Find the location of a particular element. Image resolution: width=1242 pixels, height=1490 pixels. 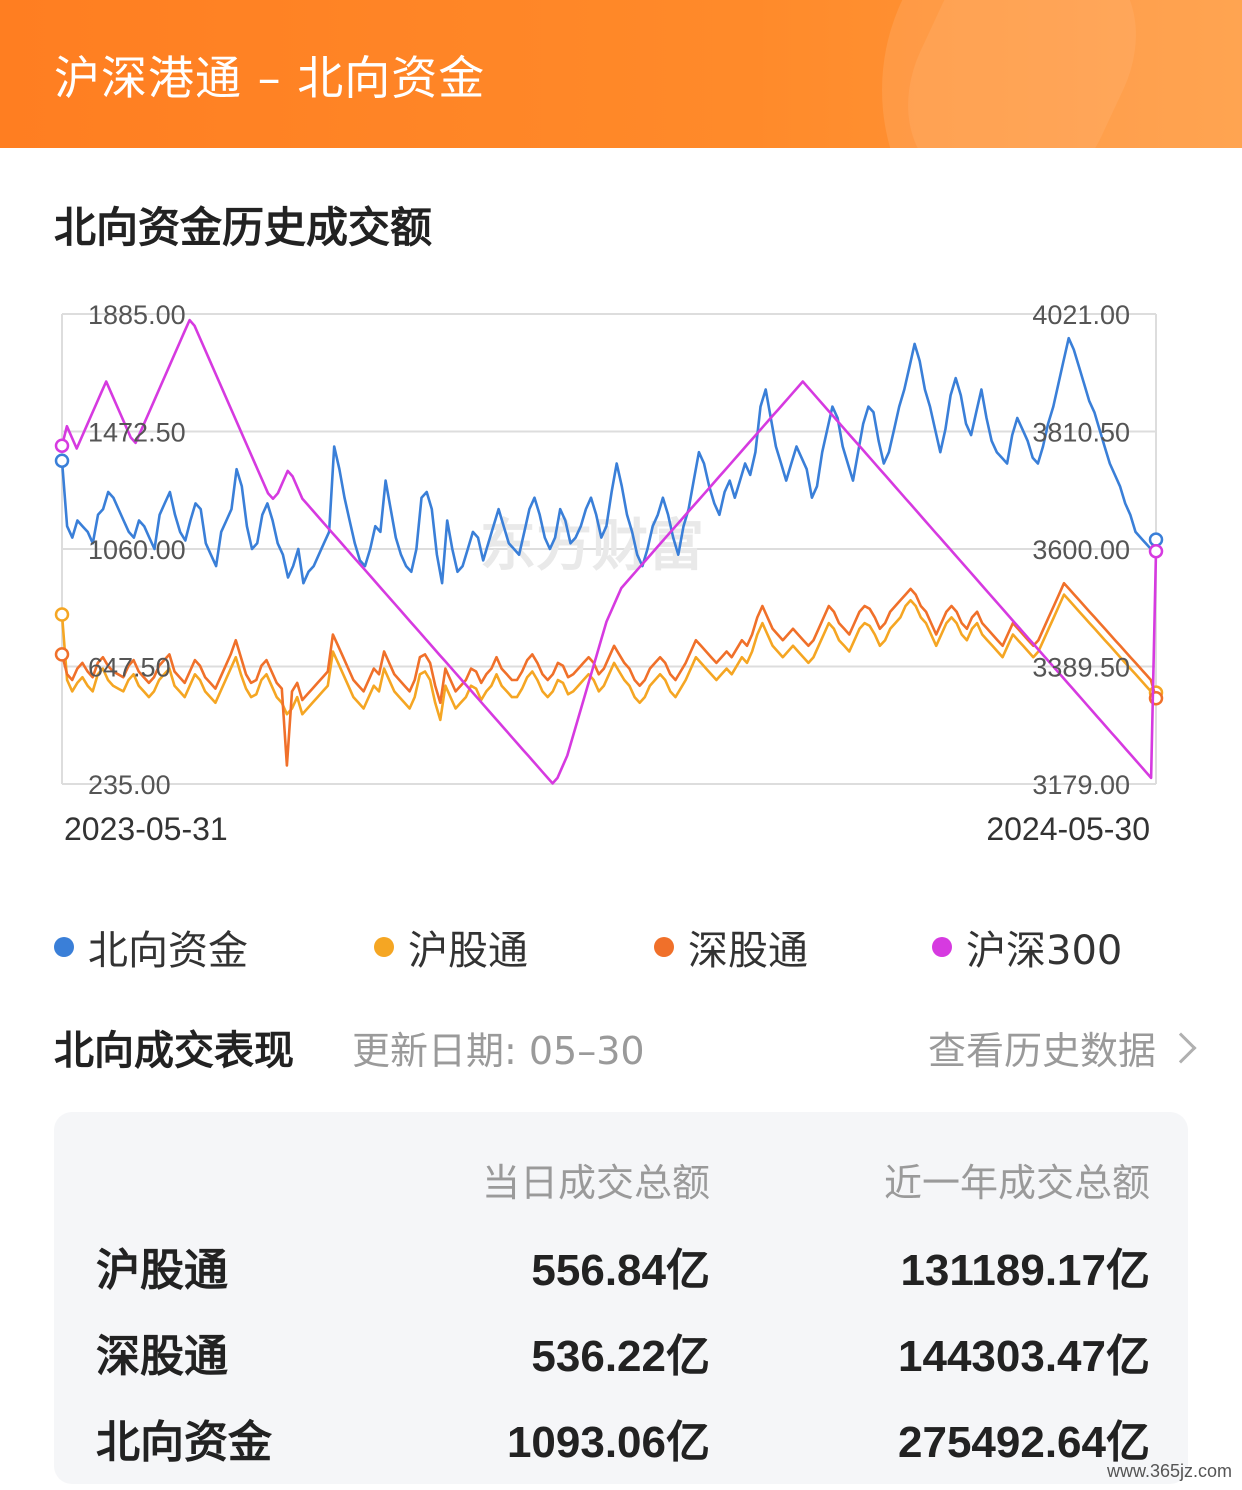

row-sh-today: 556.84亿 is located at coordinates (620, 1270).